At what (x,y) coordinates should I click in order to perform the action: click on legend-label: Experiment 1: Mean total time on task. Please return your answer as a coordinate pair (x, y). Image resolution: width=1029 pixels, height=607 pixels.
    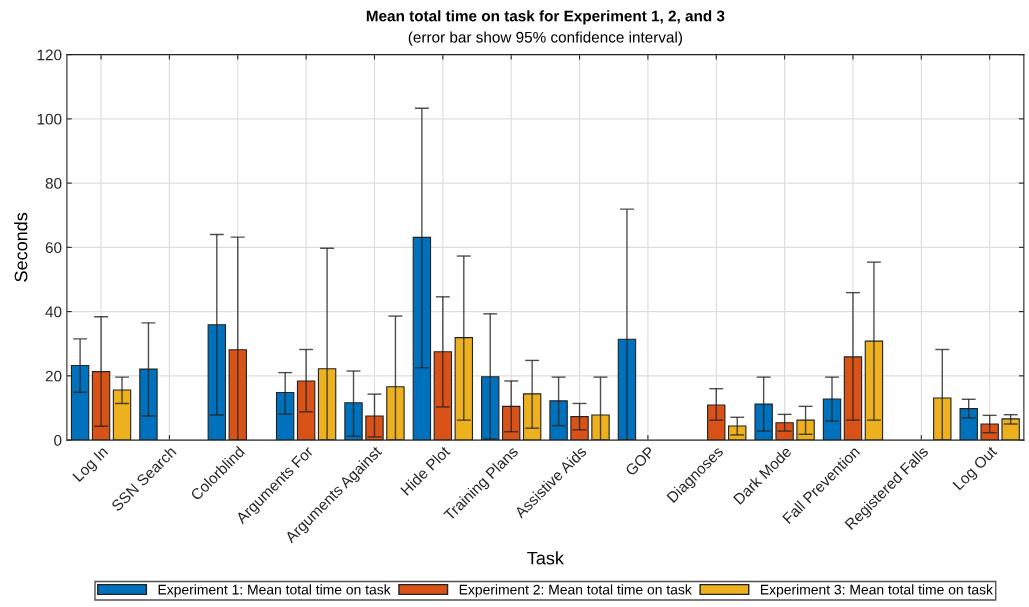
    Looking at the image, I should click on (274, 591).